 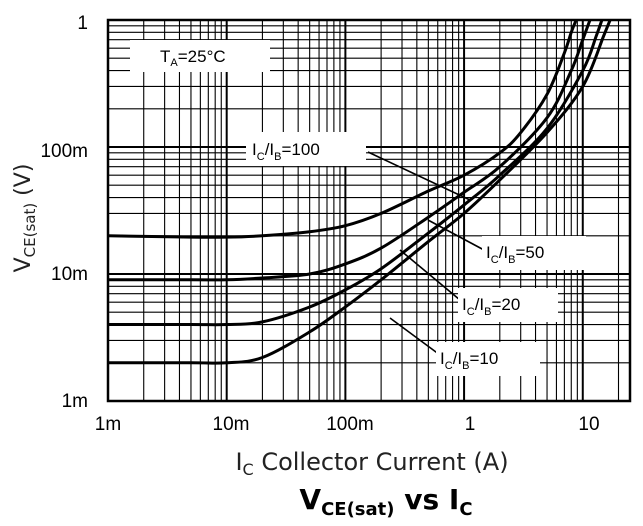 I want to click on annotation-label-10: IC/IB=10, so click(x=469, y=360).